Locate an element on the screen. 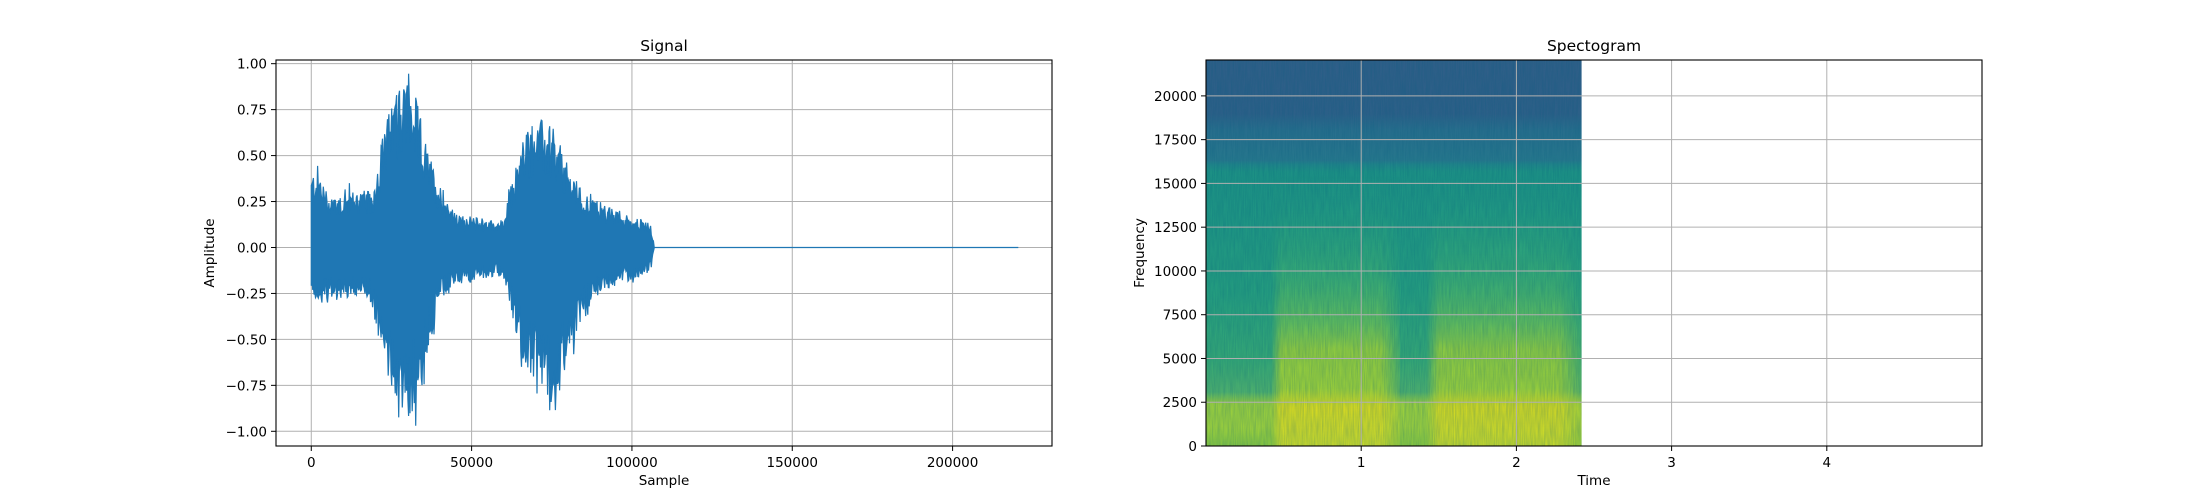  signal-ytick-label: 1.00 is located at coordinates (252, 65).